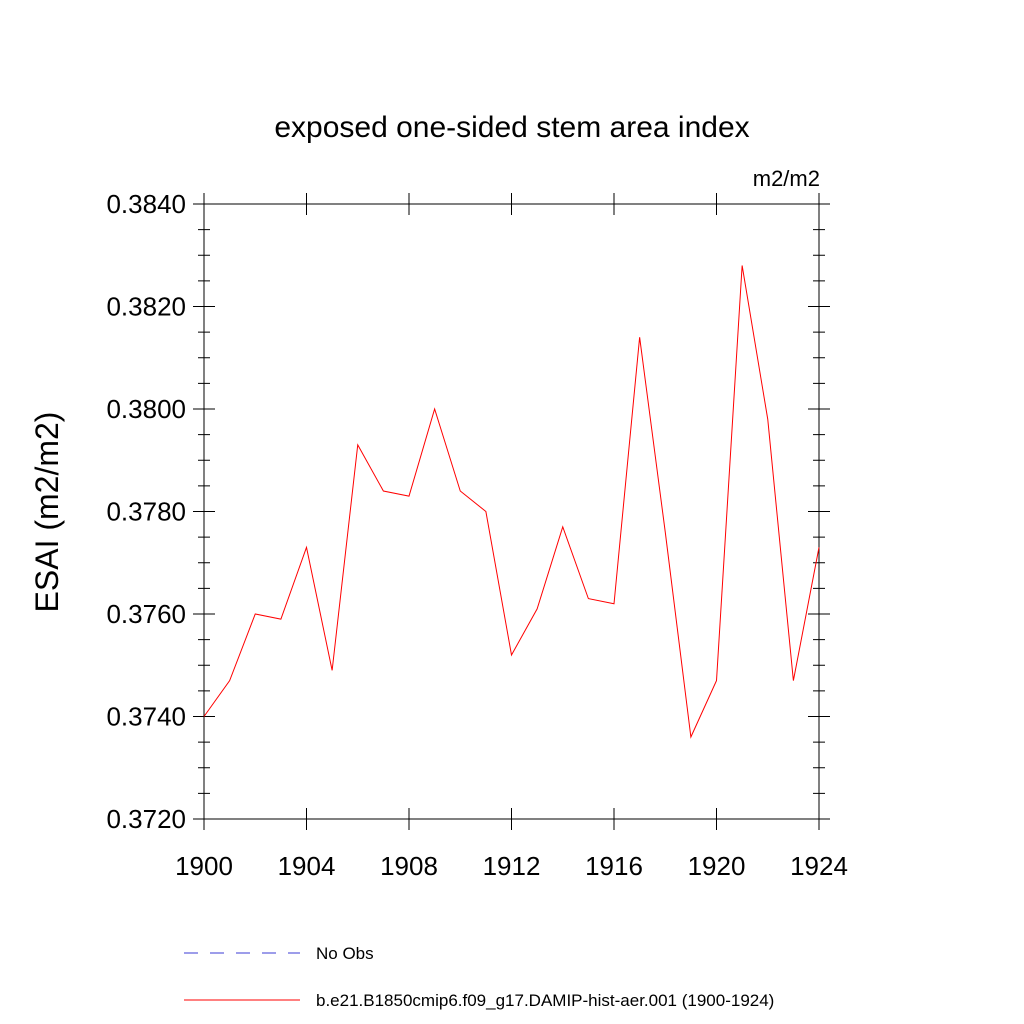 The height and width of the screenshot is (1024, 1024). Describe the element at coordinates (204, 866) in the screenshot. I see `x-tick-label: 1900` at that location.